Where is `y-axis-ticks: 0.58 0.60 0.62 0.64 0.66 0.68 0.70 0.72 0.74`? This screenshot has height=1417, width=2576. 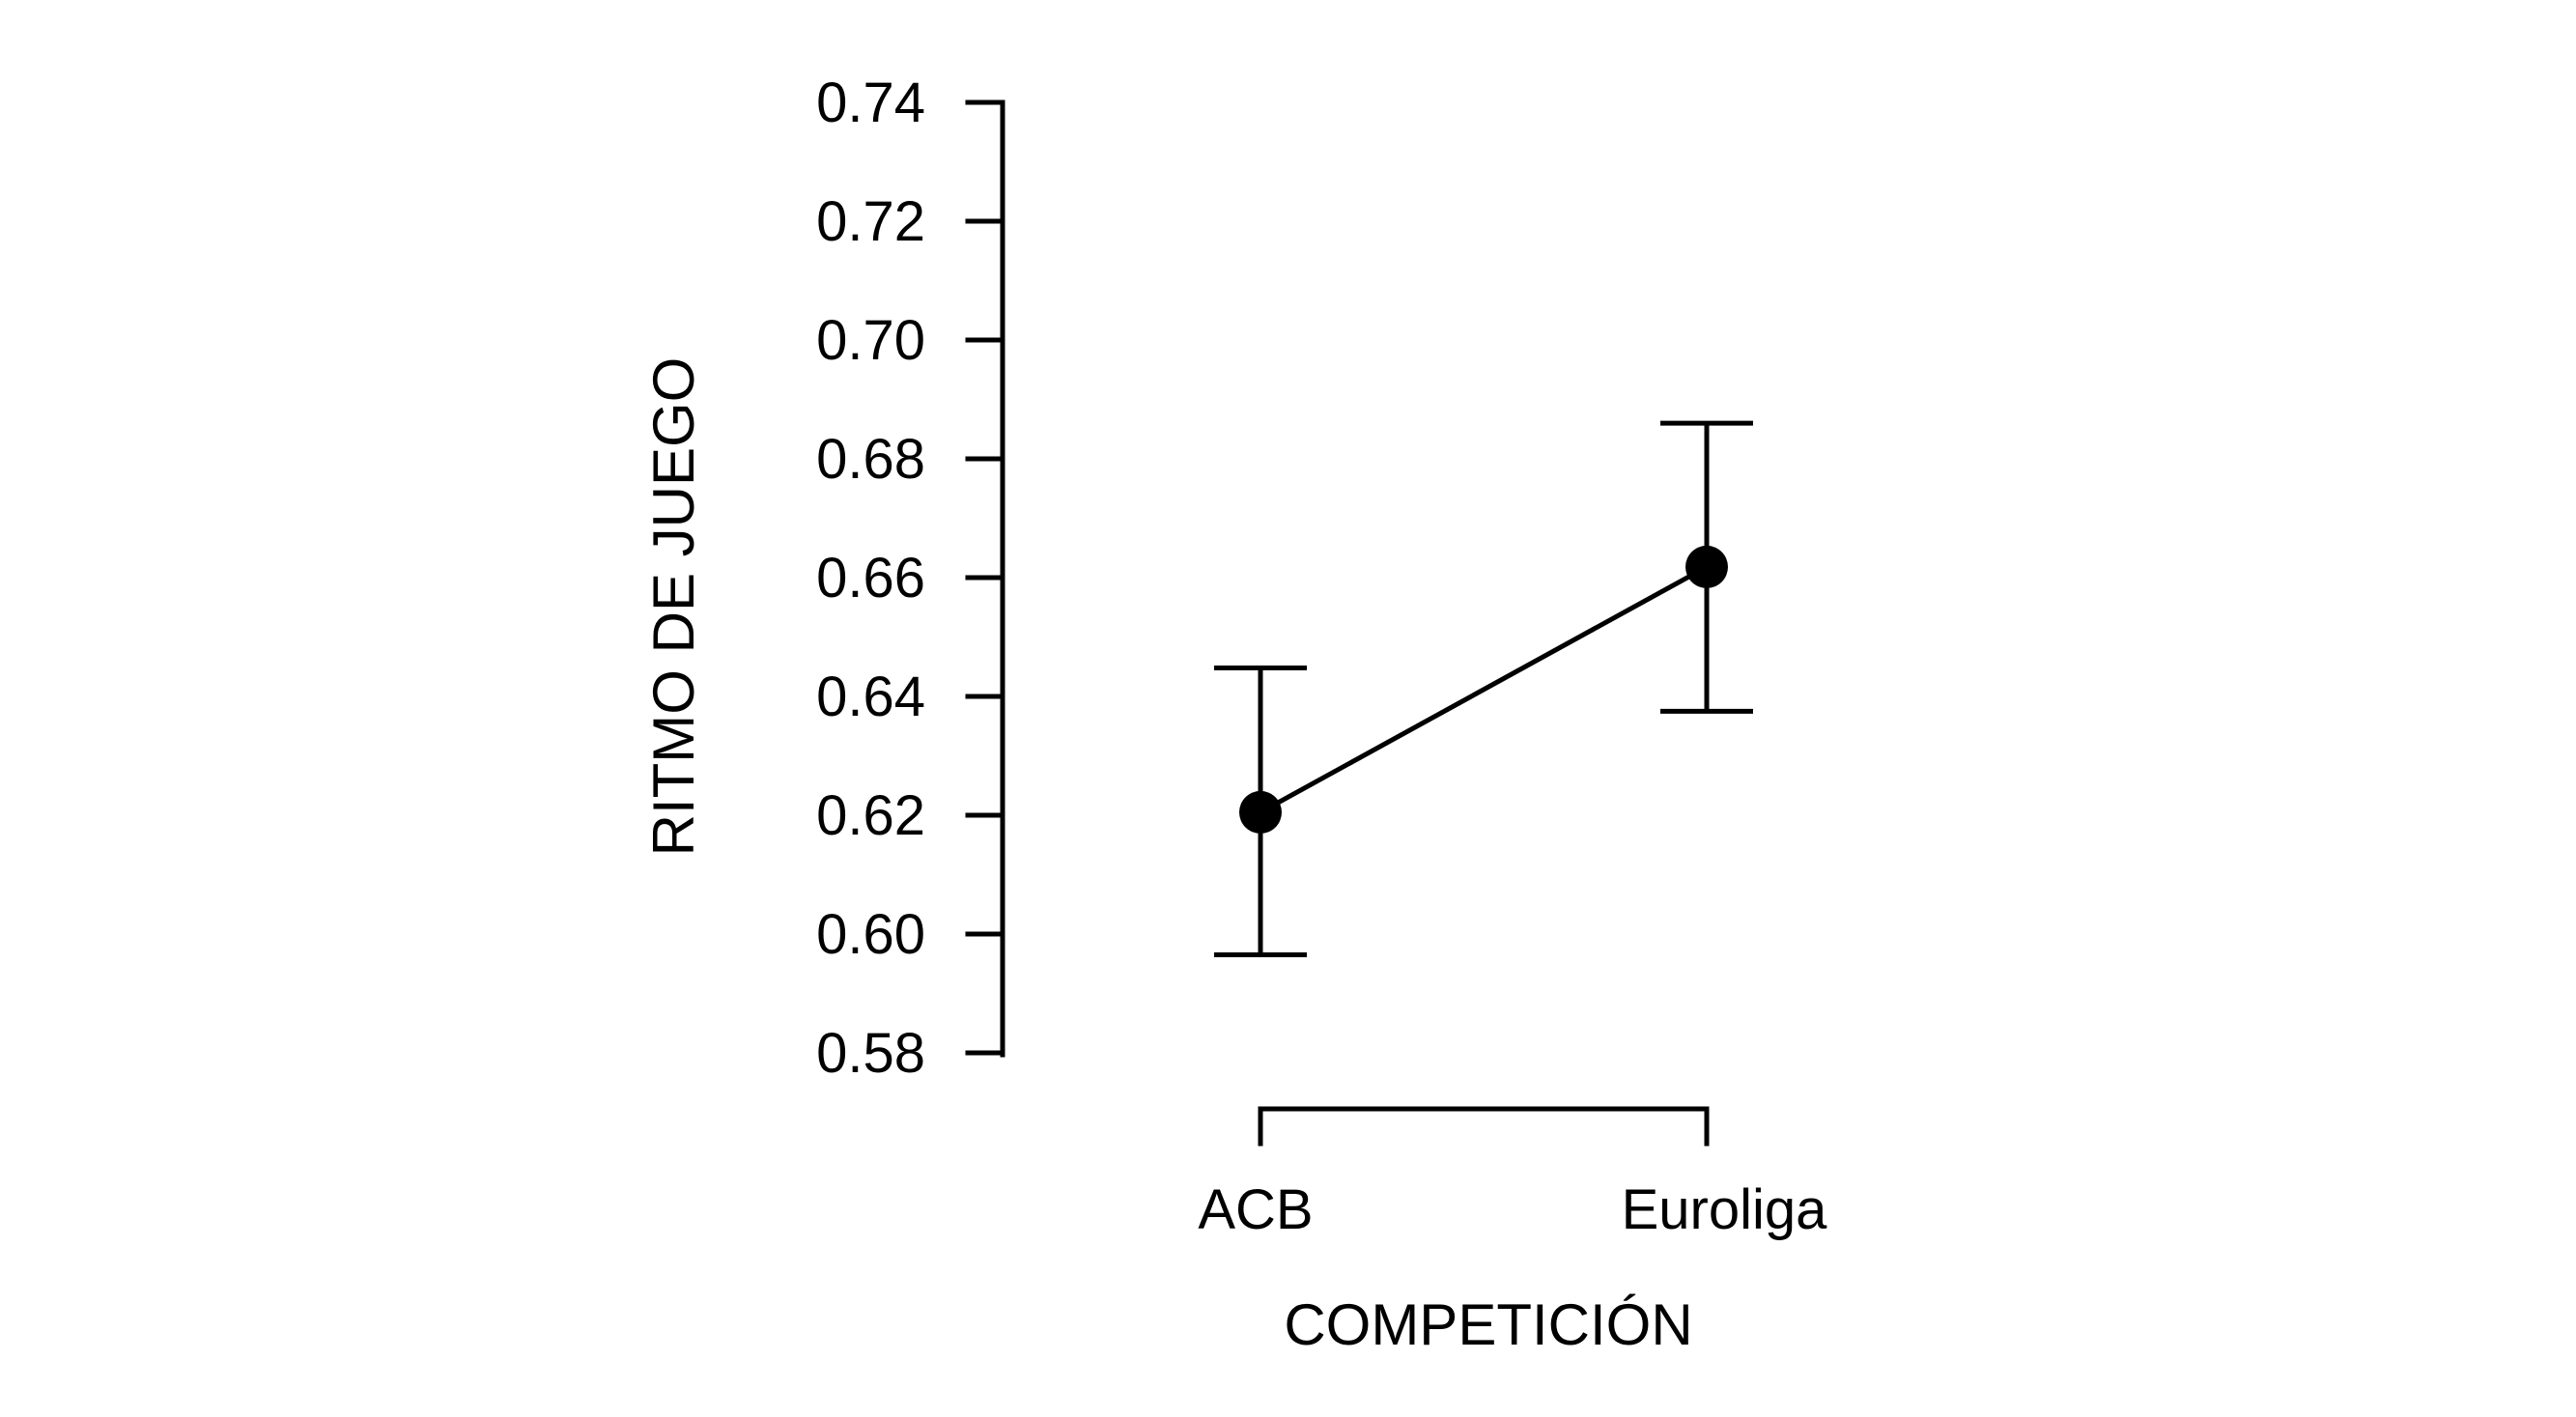 y-axis-ticks: 0.58 0.60 0.62 0.64 0.66 0.68 0.70 0.72 0.74 is located at coordinates (910, 578).